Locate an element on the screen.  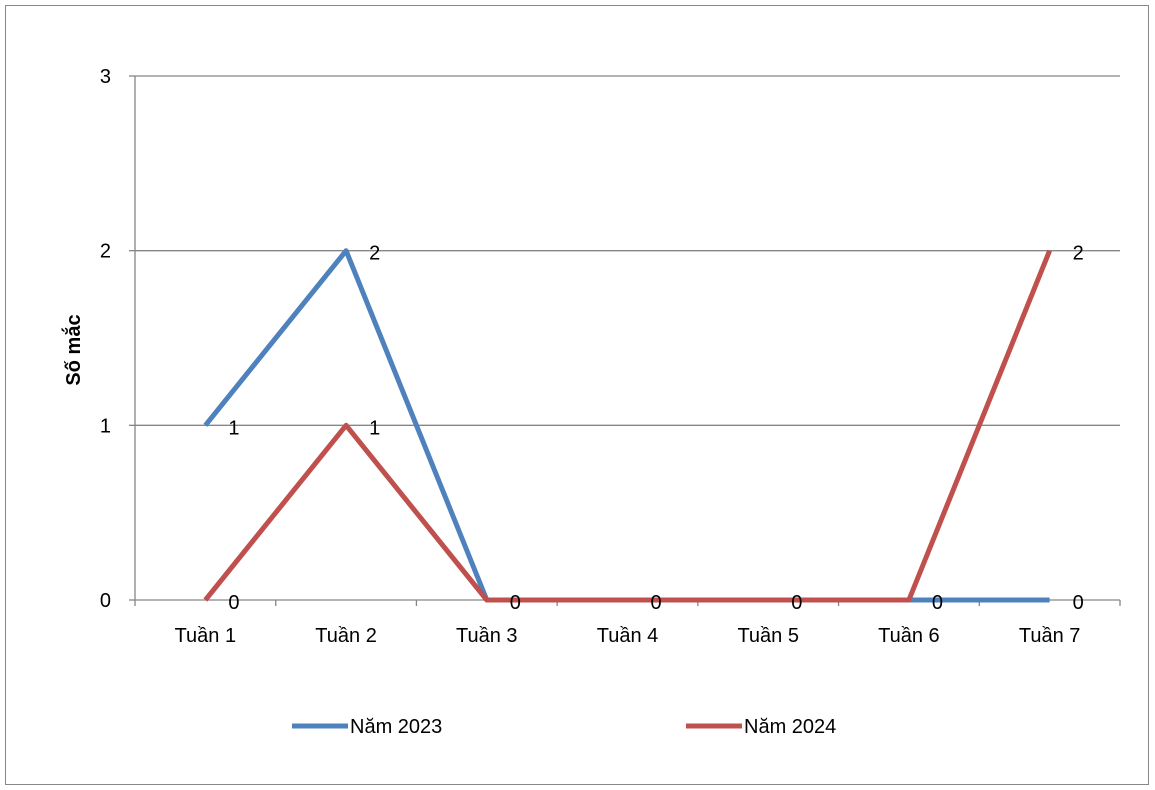
y-tick-label: 2 is located at coordinates (105, 252).